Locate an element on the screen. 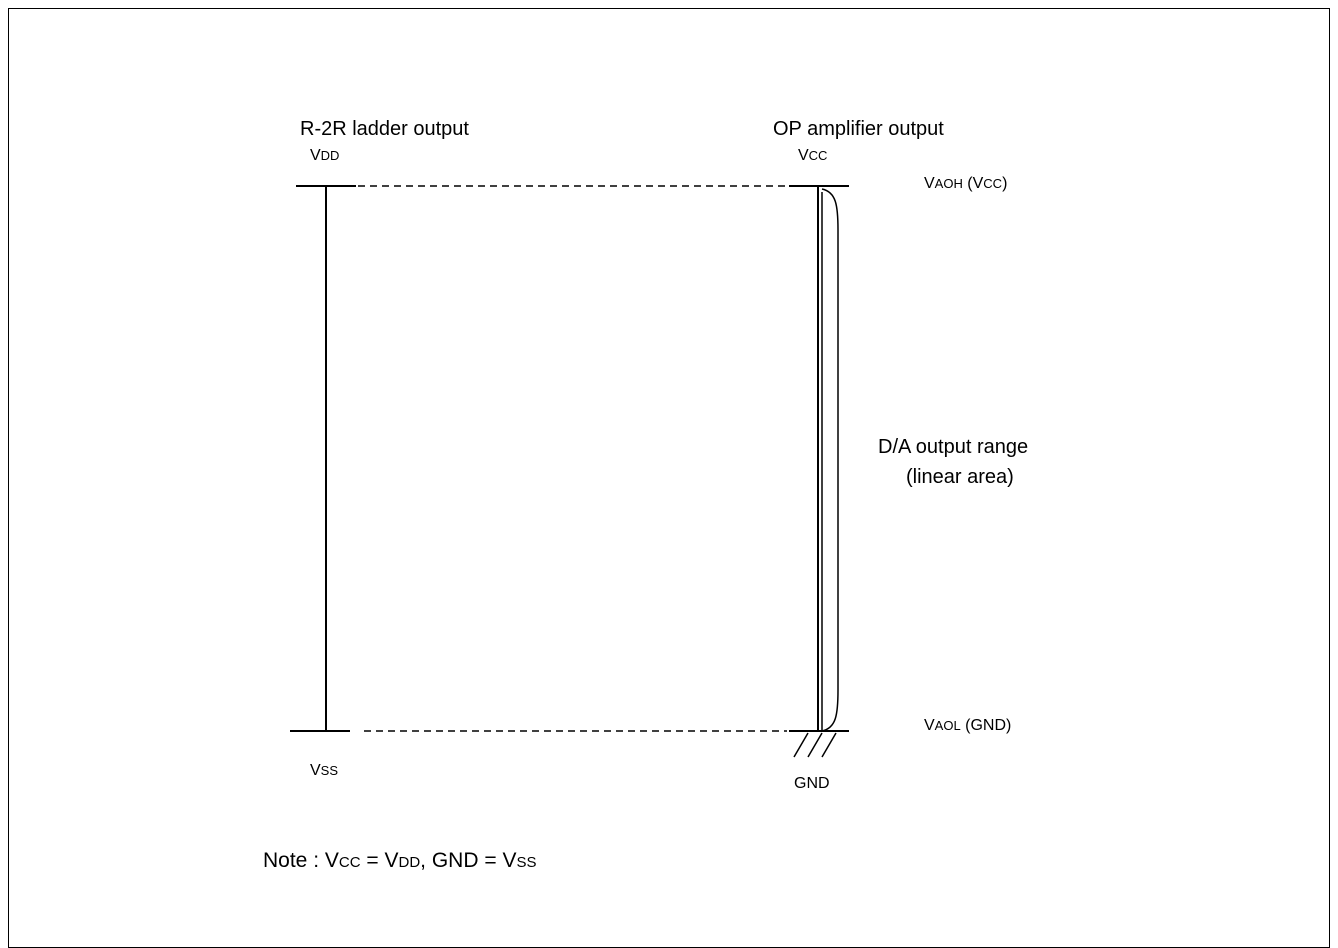 The height and width of the screenshot is (948, 1338). vcc-label: VCC is located at coordinates (813, 155).